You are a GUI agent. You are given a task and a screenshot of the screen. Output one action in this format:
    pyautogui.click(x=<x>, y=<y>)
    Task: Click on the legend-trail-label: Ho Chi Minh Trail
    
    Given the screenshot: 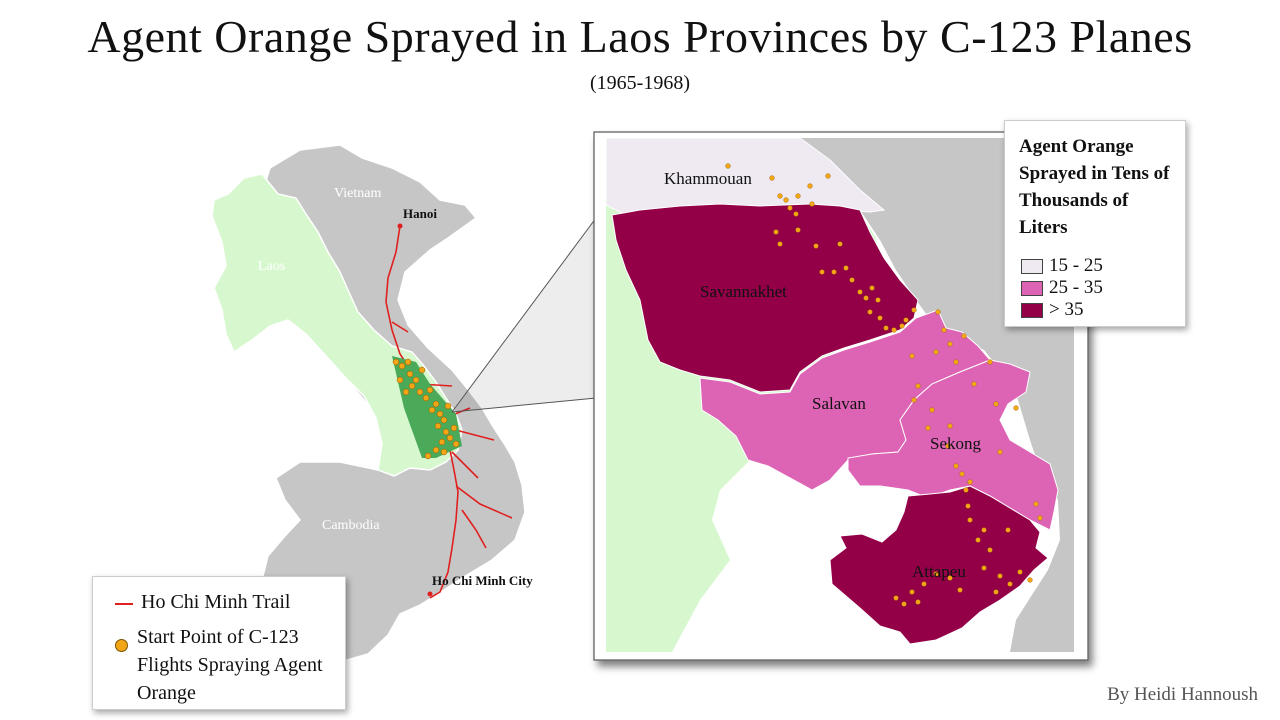 What is the action you would take?
    pyautogui.click(x=216, y=602)
    